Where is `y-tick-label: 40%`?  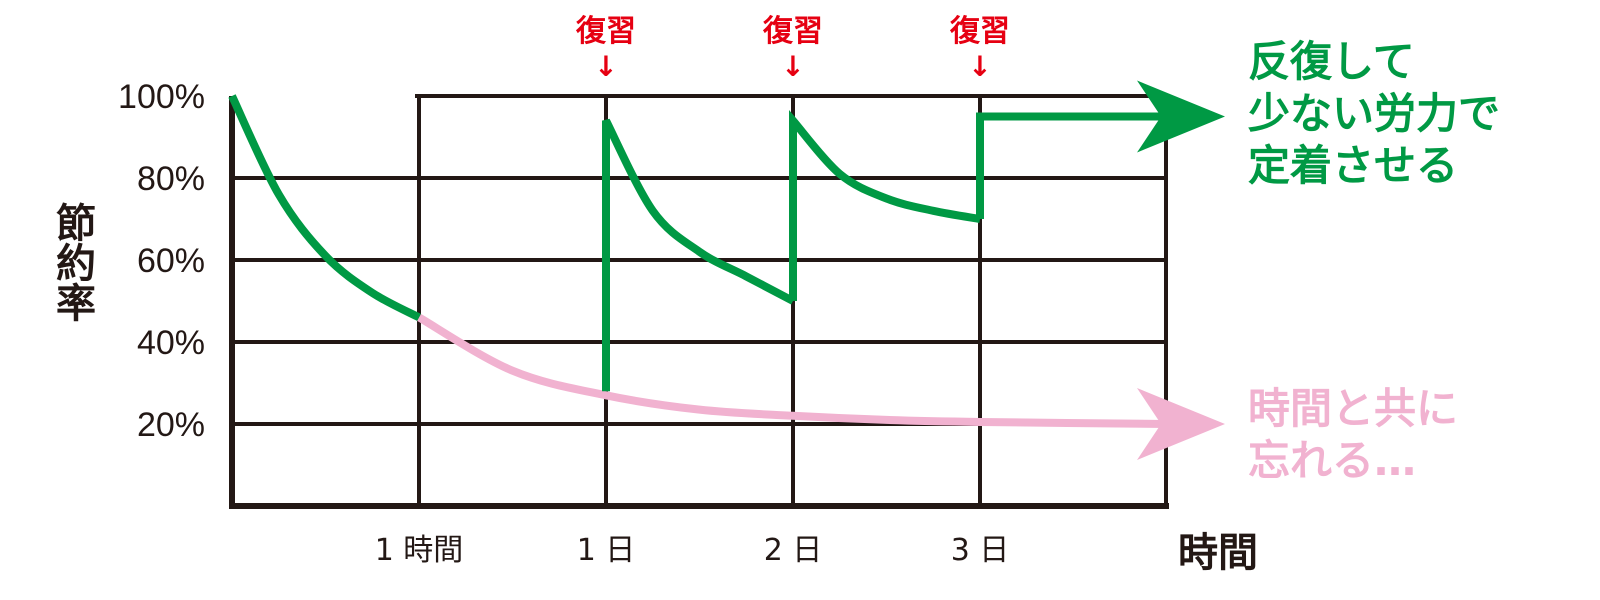
y-tick-label: 40% is located at coordinates (171, 343).